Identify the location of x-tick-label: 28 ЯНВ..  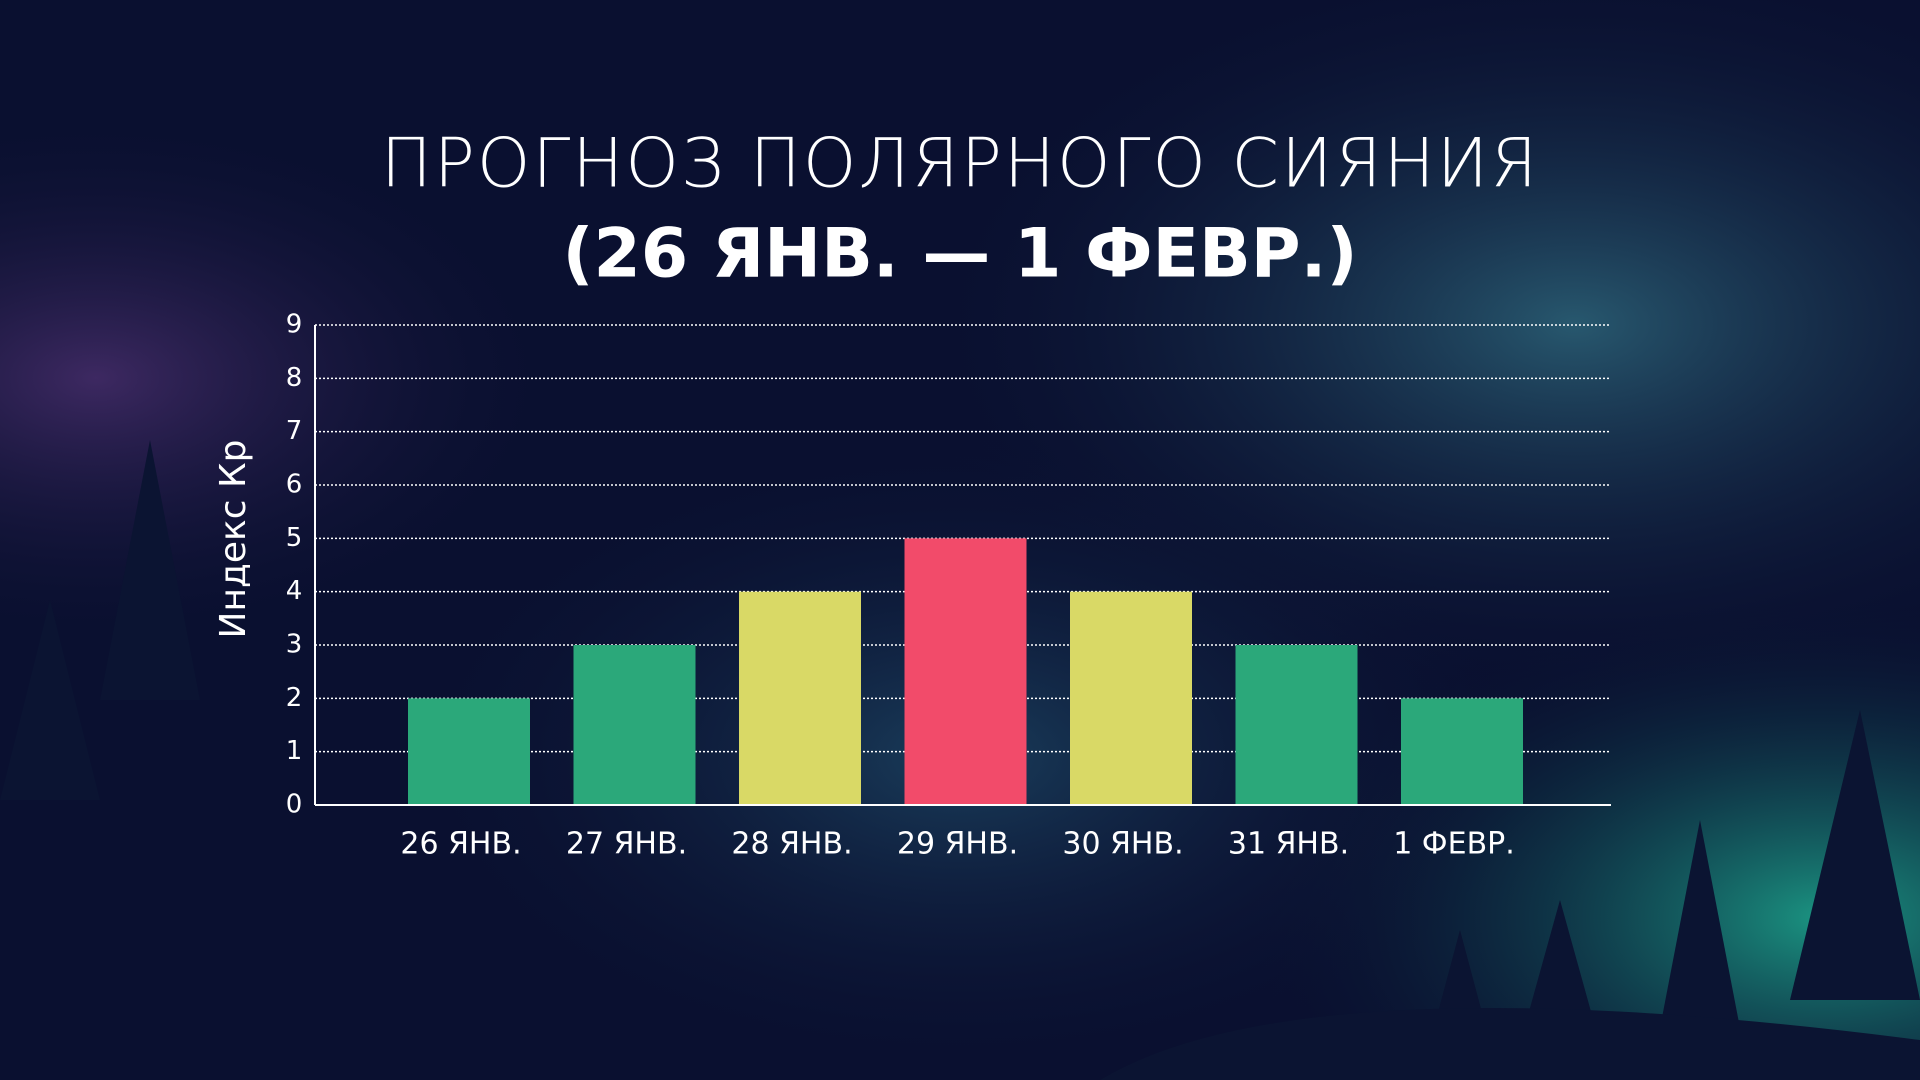
(791, 844).